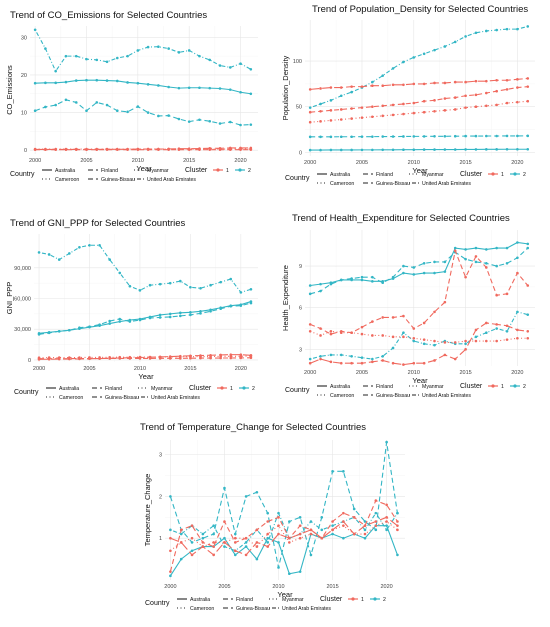 This screenshot has width=550, height=627. I want to click on legend-country-label: Guinea-Bissau, so click(393, 184).